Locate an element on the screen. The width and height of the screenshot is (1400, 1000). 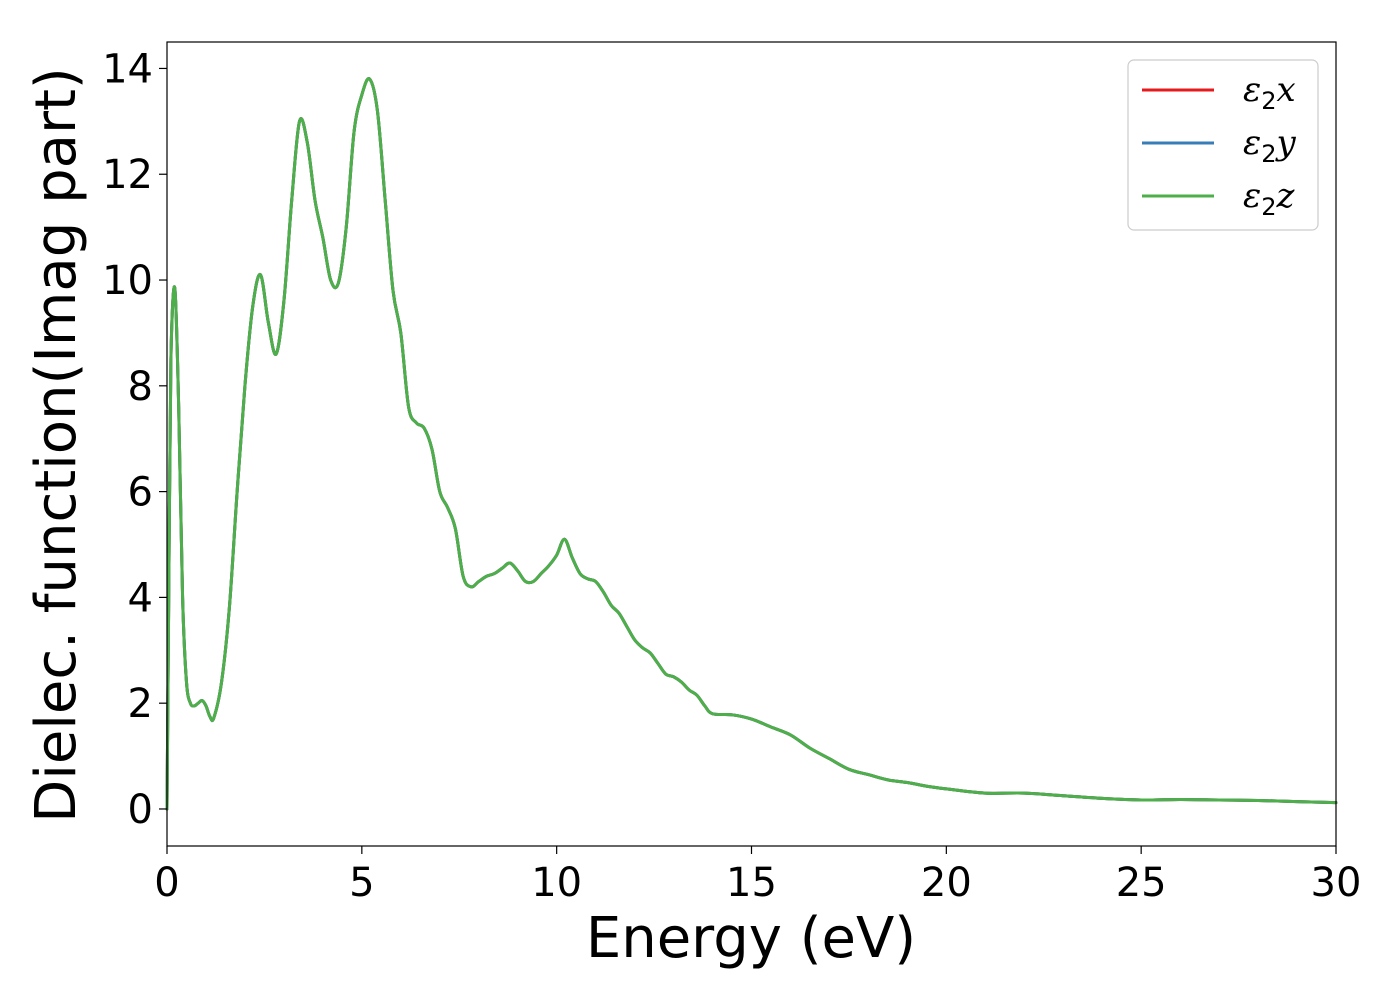
legend: ε2x ε2y ε2z is located at coordinates (1223, 145).